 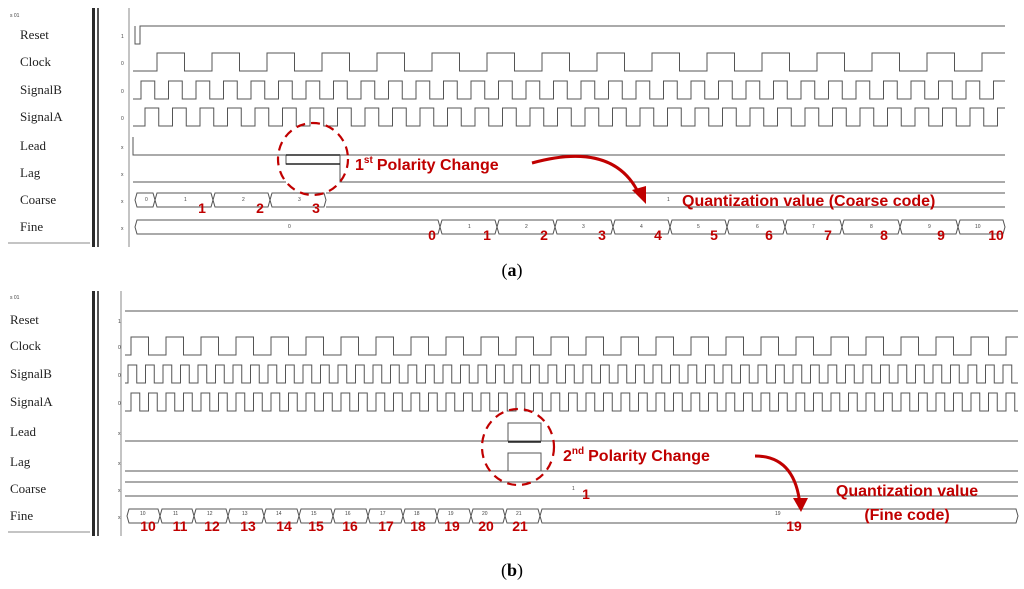 What do you see at coordinates (544, 235) in the screenshot?
I see `fine-number: 2` at bounding box center [544, 235].